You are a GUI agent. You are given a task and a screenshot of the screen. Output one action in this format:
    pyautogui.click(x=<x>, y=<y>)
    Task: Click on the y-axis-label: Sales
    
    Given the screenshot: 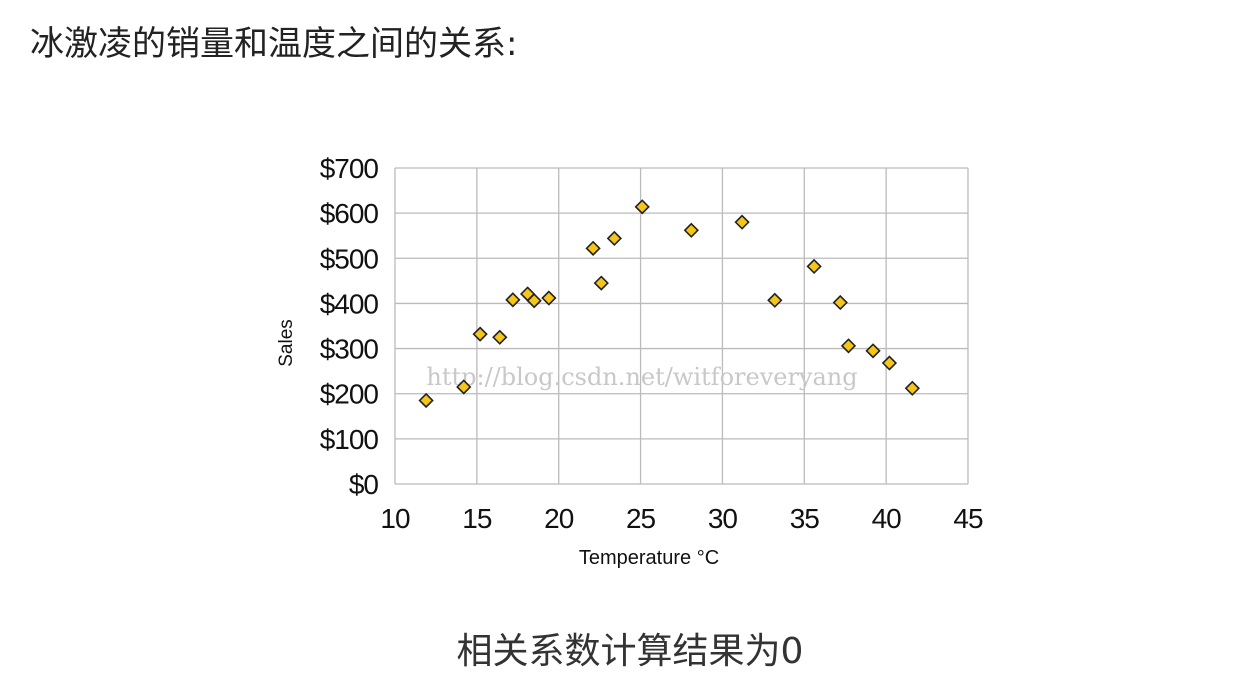 What is the action you would take?
    pyautogui.click(x=286, y=343)
    